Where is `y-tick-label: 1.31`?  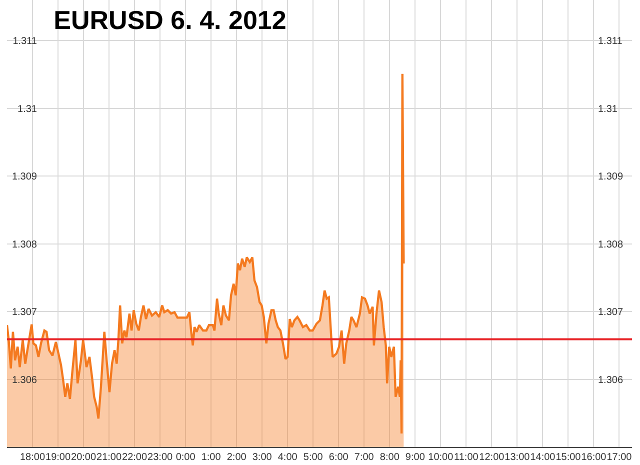
y-tick-label: 1.31 is located at coordinates (28, 109).